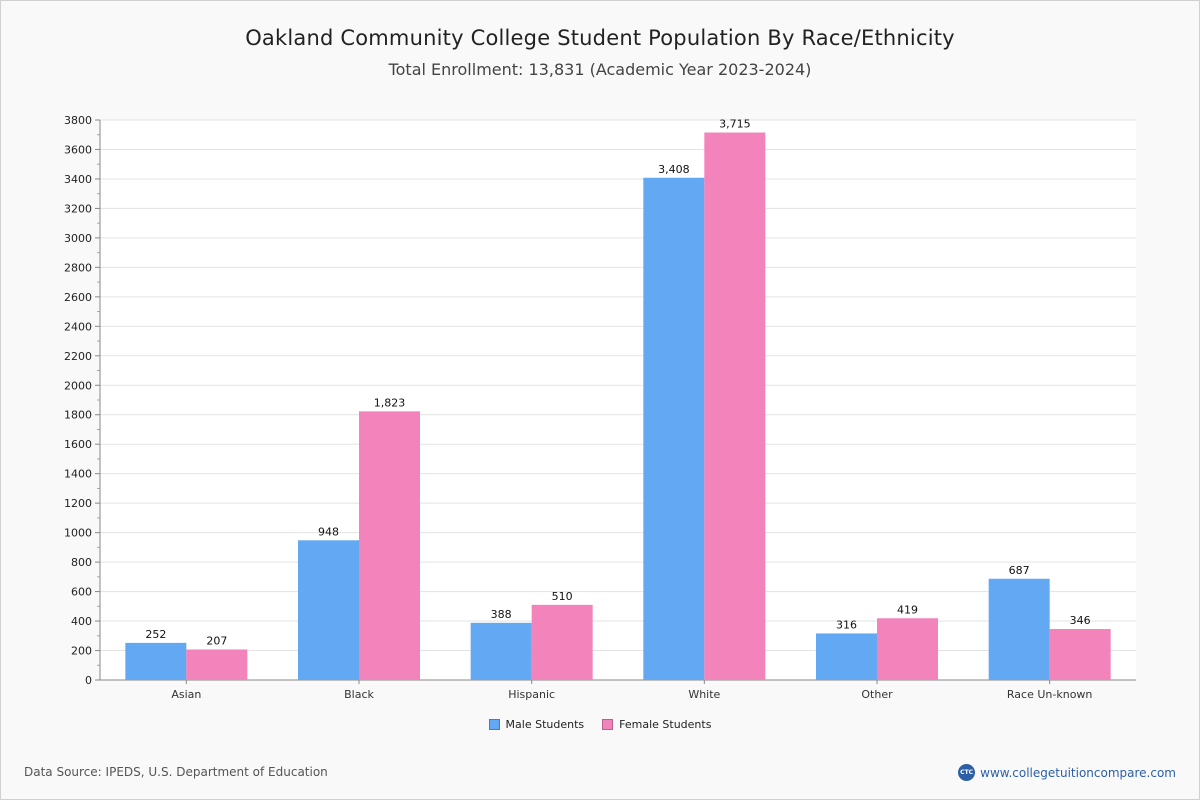 The width and height of the screenshot is (1200, 800). Describe the element at coordinates (674, 169) in the screenshot. I see `data-label: 3,408` at that location.